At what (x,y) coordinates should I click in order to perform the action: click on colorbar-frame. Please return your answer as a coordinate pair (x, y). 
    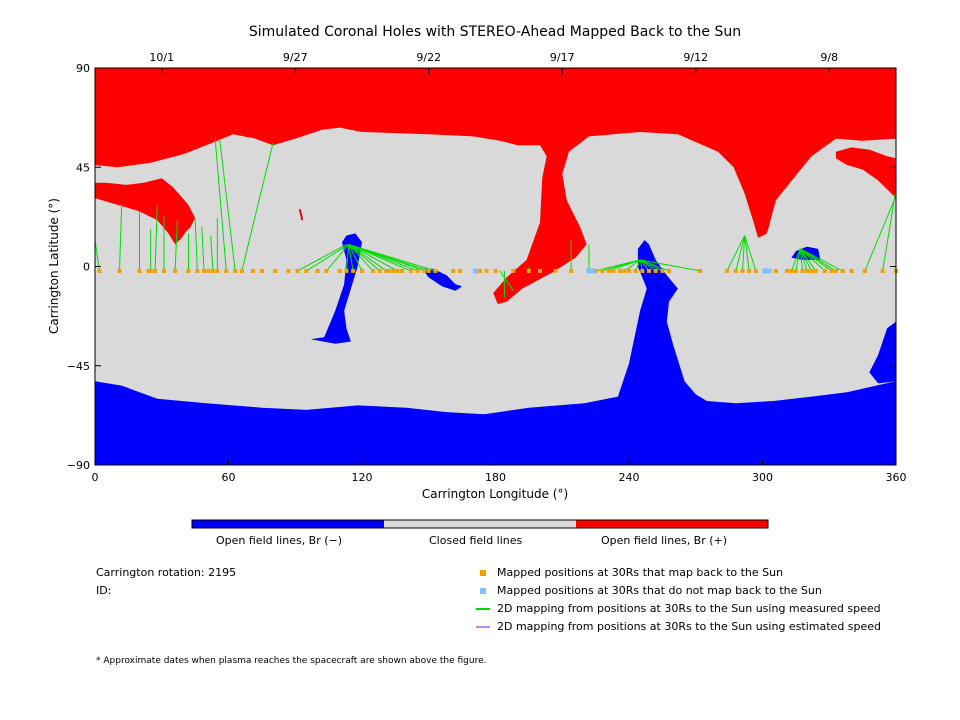
    Looking at the image, I should click on (480, 524).